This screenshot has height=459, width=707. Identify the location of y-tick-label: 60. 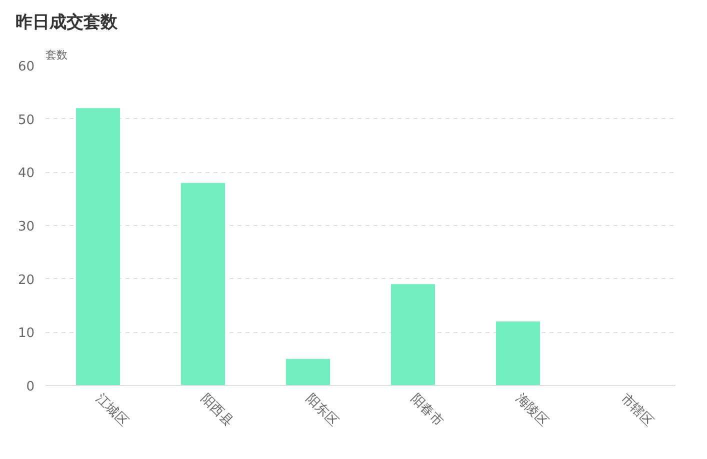
(26, 67).